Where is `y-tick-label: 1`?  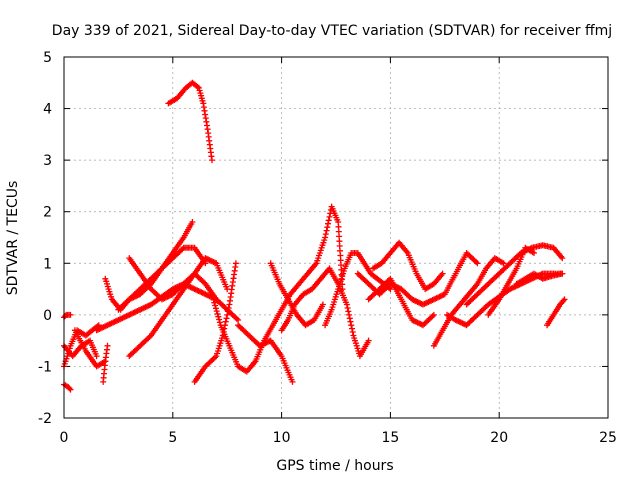
y-tick-label: 1 is located at coordinates (47, 264).